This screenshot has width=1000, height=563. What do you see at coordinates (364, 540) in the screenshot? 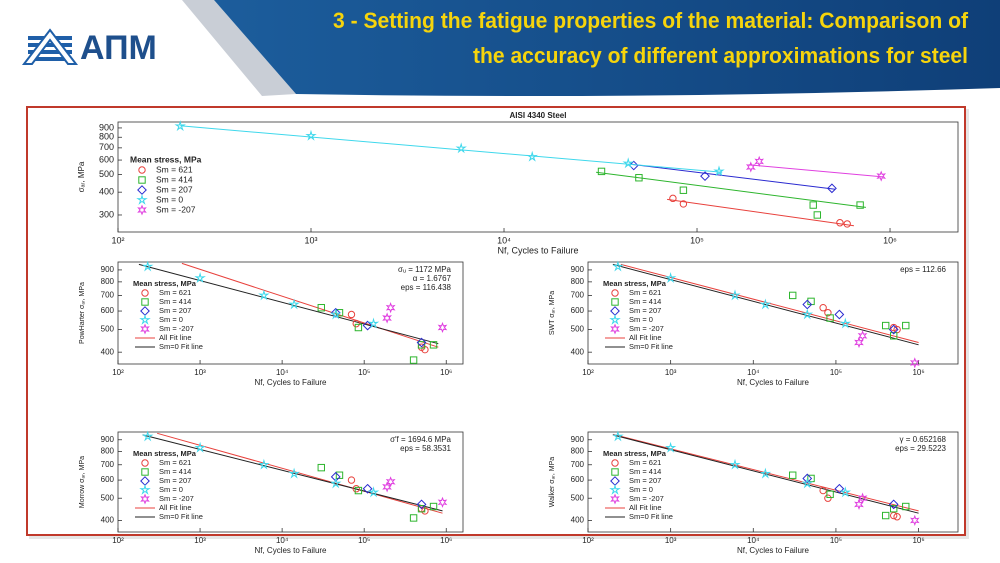
I see `x-tick-label: 10⁵` at bounding box center [364, 540].